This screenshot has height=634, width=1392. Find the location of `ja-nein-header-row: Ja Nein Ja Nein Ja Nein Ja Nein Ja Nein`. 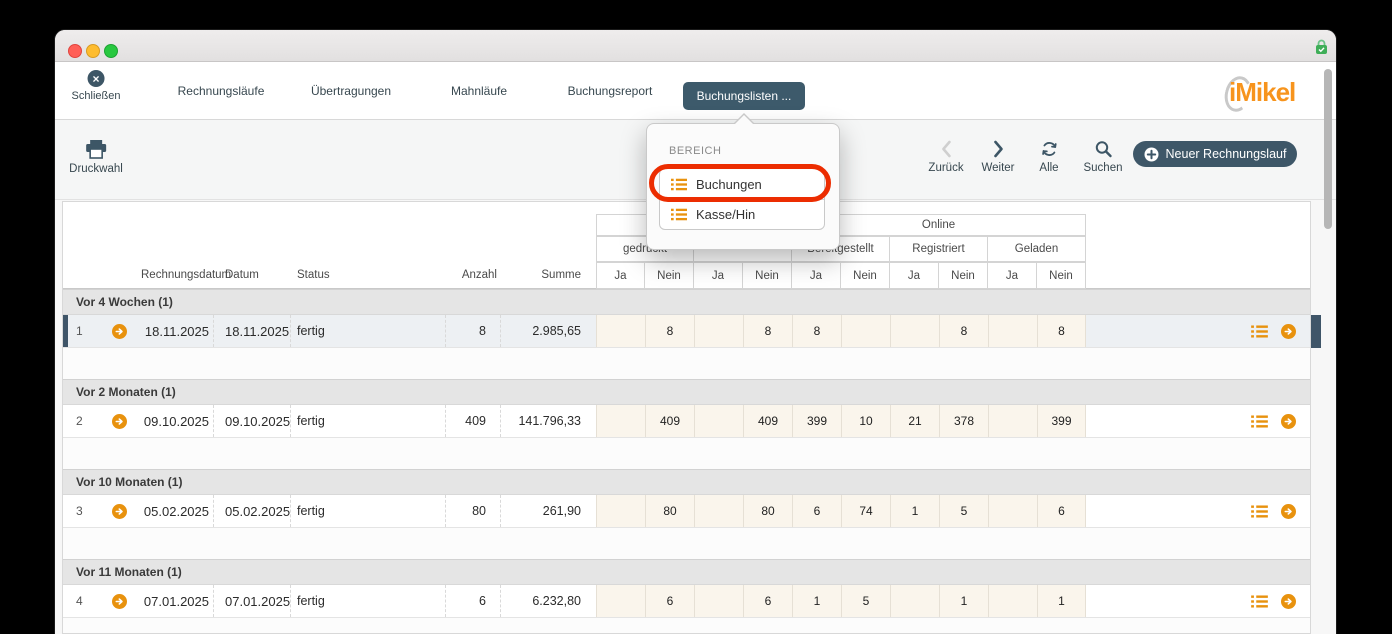

ja-nein-header-row: Ja Nein Ja Nein Ja Nein Ja Nein Ja Nein is located at coordinates (841, 275).